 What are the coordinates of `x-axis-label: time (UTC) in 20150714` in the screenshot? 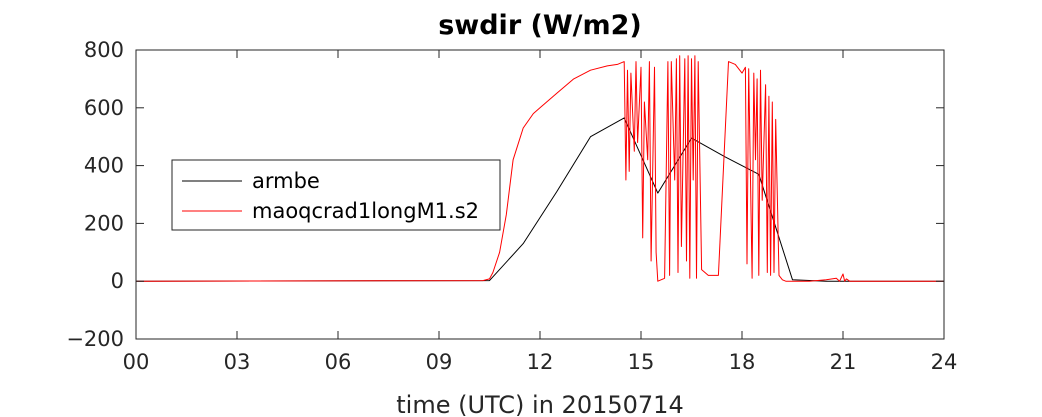 It's located at (539, 404).